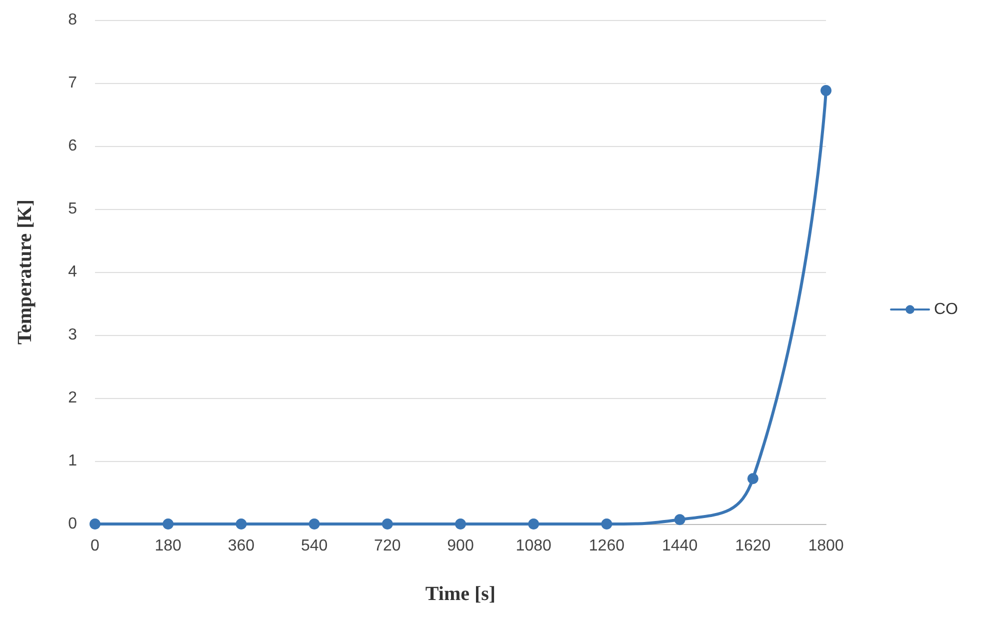 The width and height of the screenshot is (983, 619). Describe the element at coordinates (946, 309) in the screenshot. I see `legend-label: CO` at that location.